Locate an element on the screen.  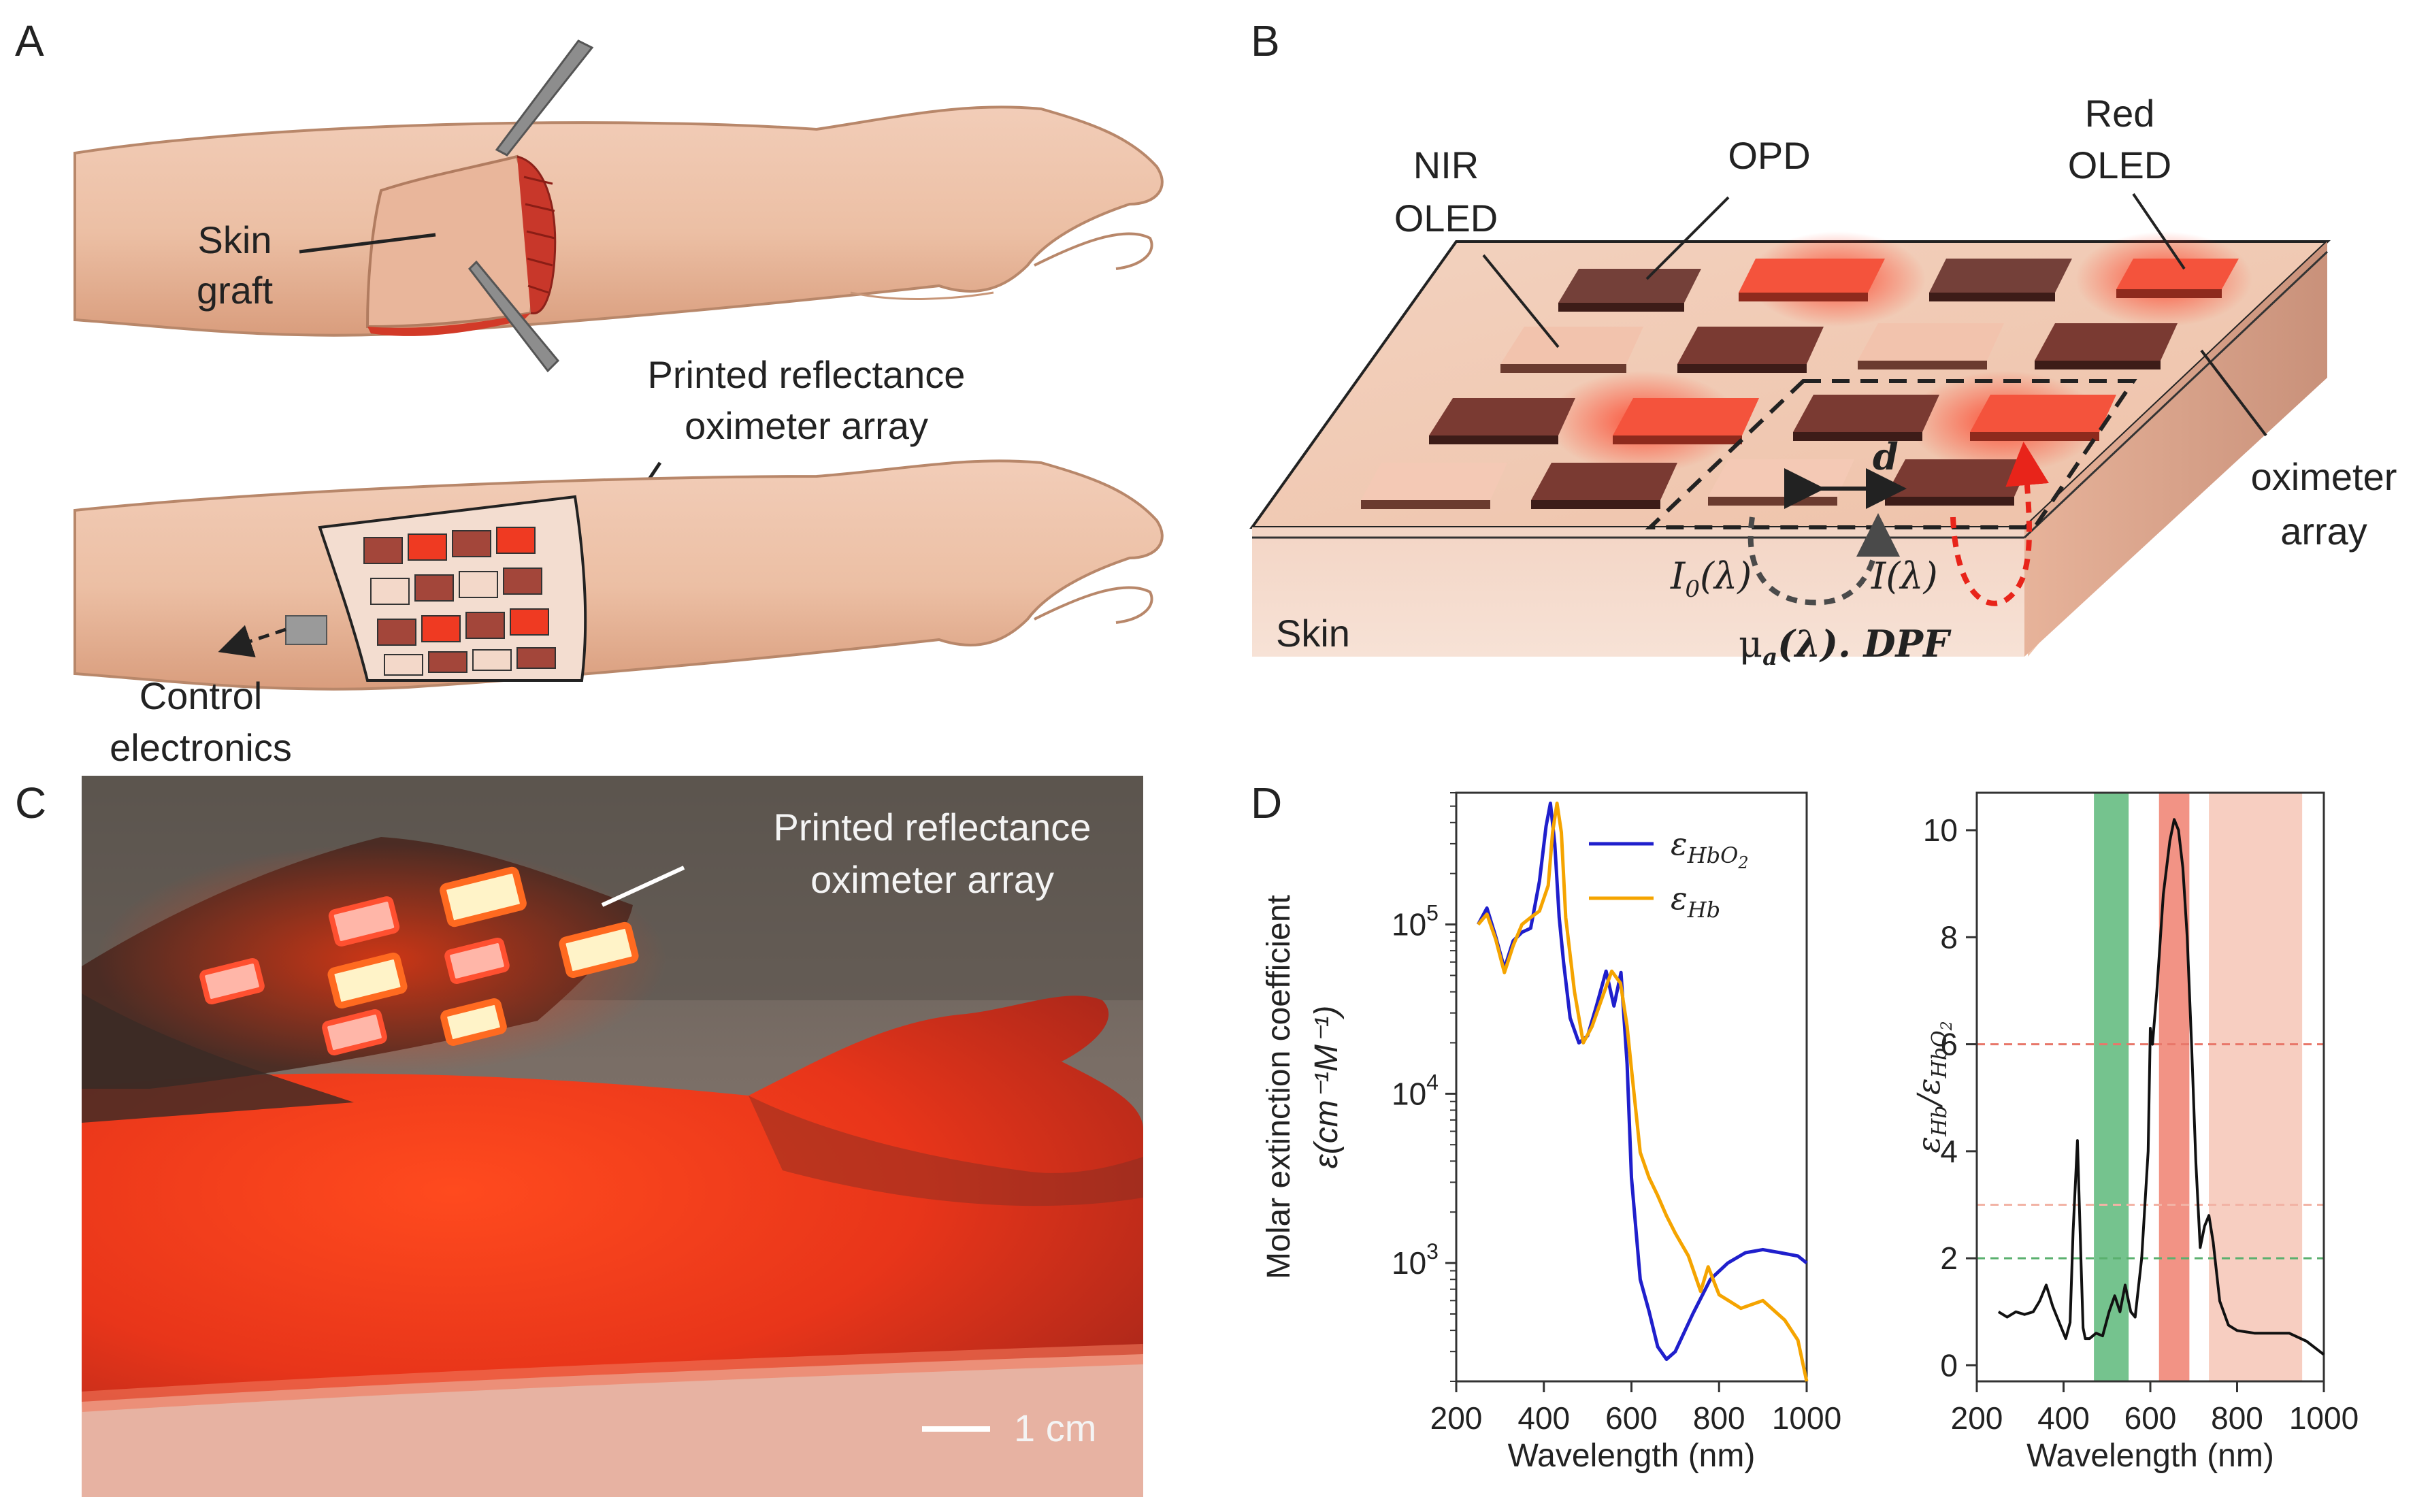
x-tick-label: 800 is located at coordinates (2237, 1418).